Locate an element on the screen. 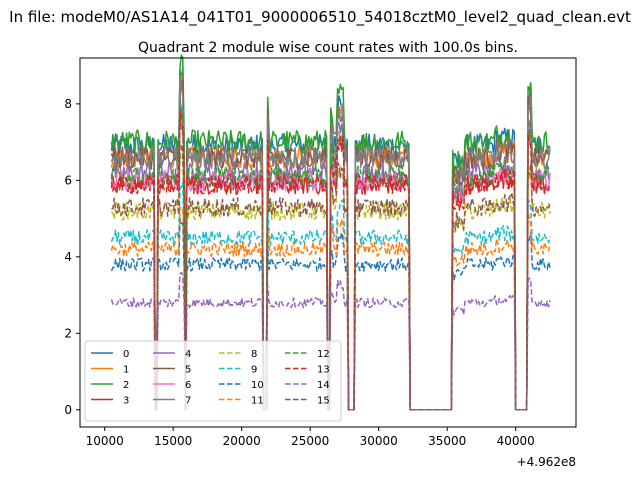 The width and height of the screenshot is (640, 485). legend-label-0: 0 is located at coordinates (126, 354).